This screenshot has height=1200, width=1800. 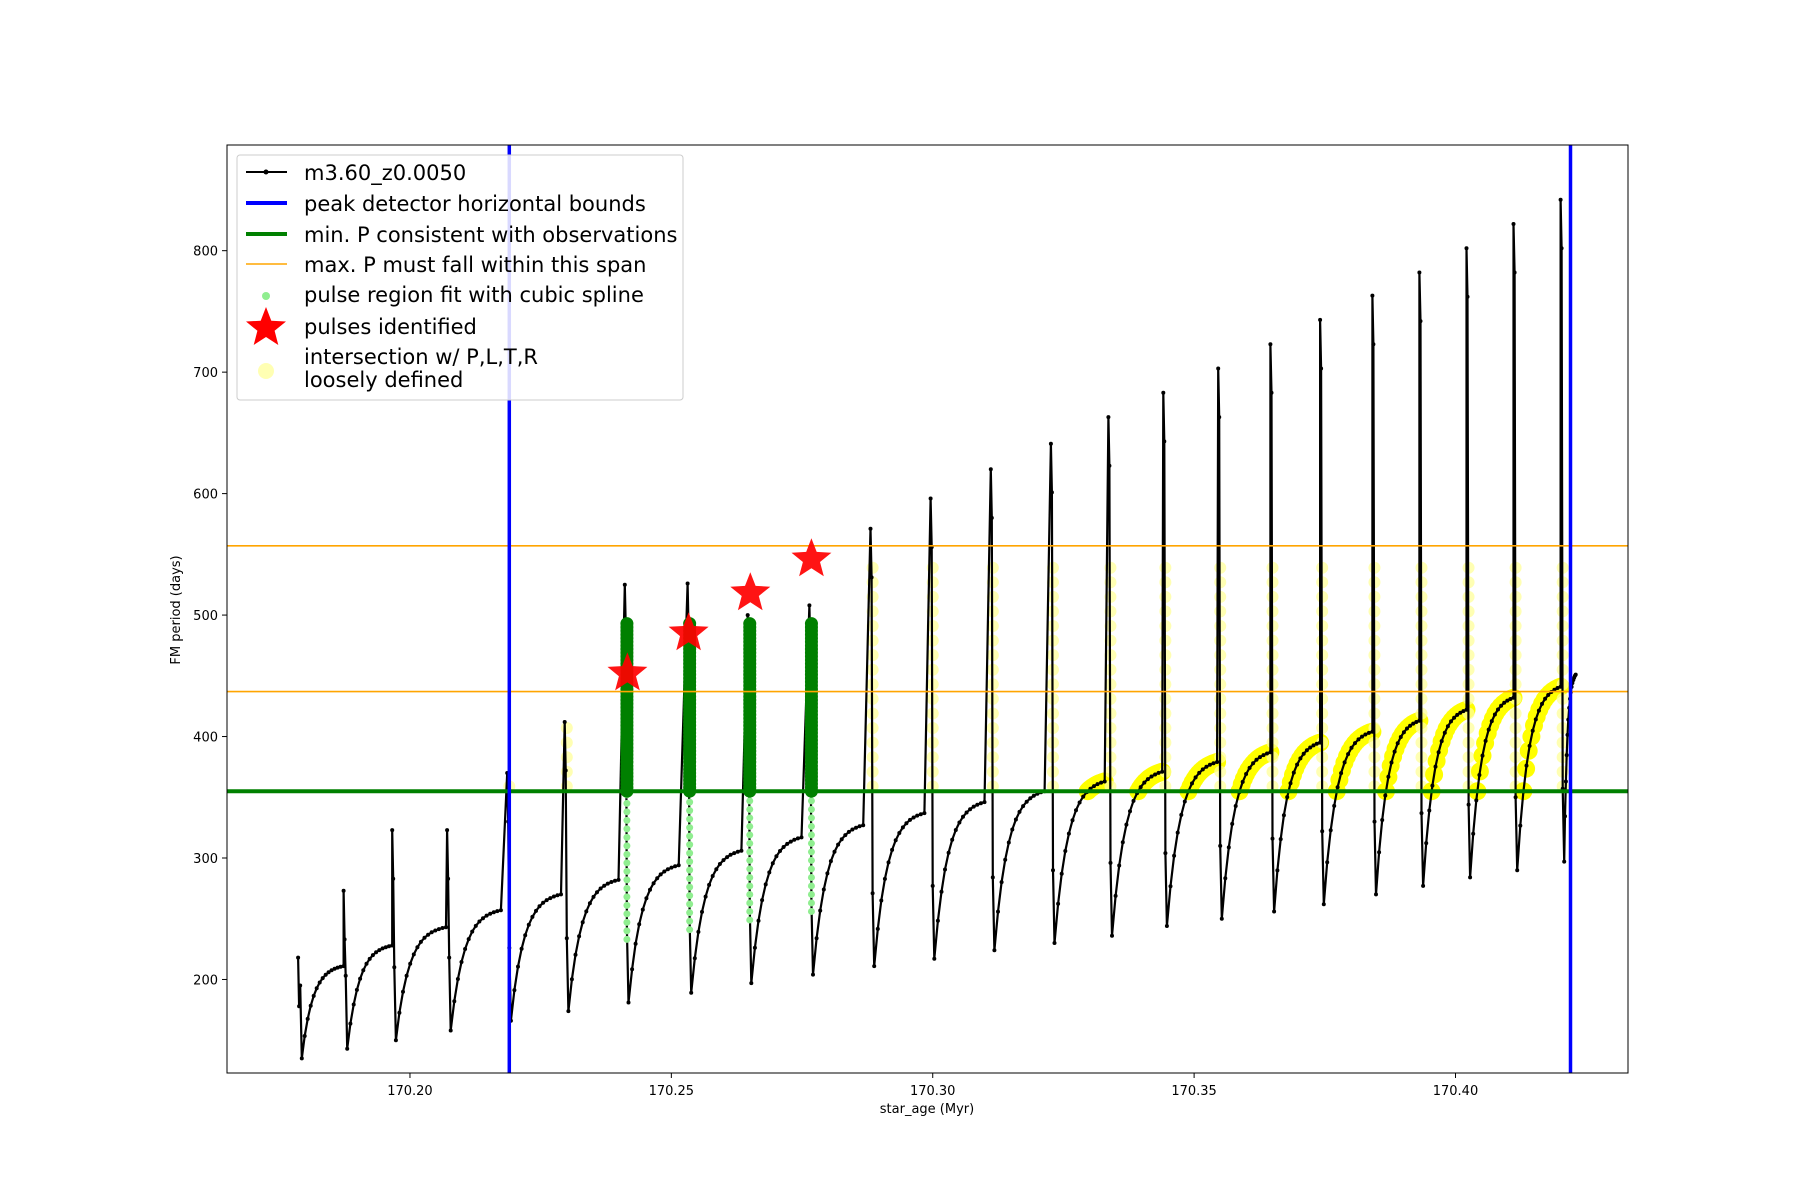 I want to click on legend-label: loosely defined, so click(x=383, y=380).